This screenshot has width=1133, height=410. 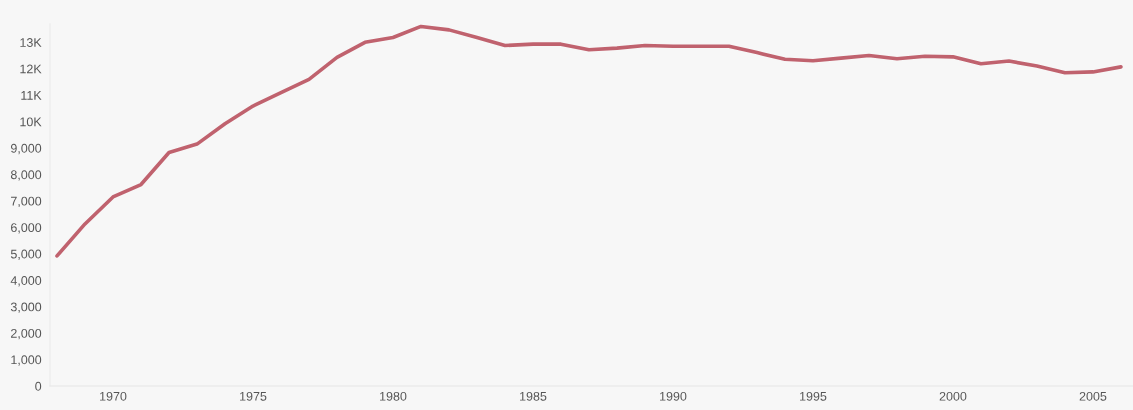 I want to click on y-tick-label: 4,000, so click(x=26, y=281).